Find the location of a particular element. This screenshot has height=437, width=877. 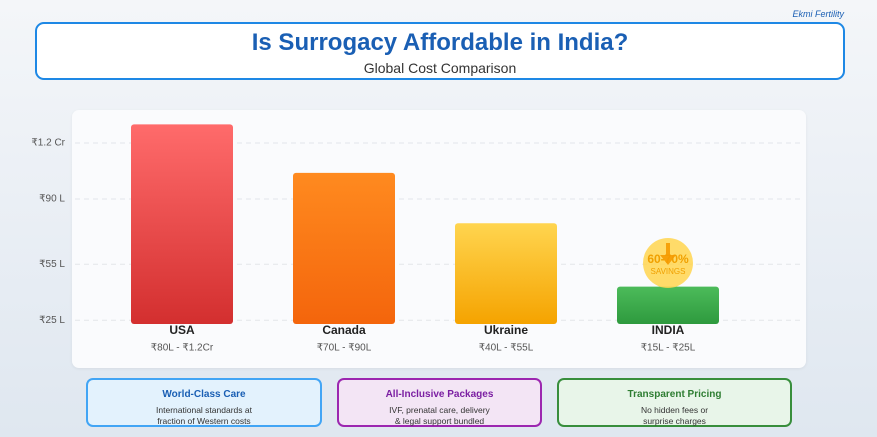

range-label: ₹40L - ₹55L is located at coordinates (506, 348).